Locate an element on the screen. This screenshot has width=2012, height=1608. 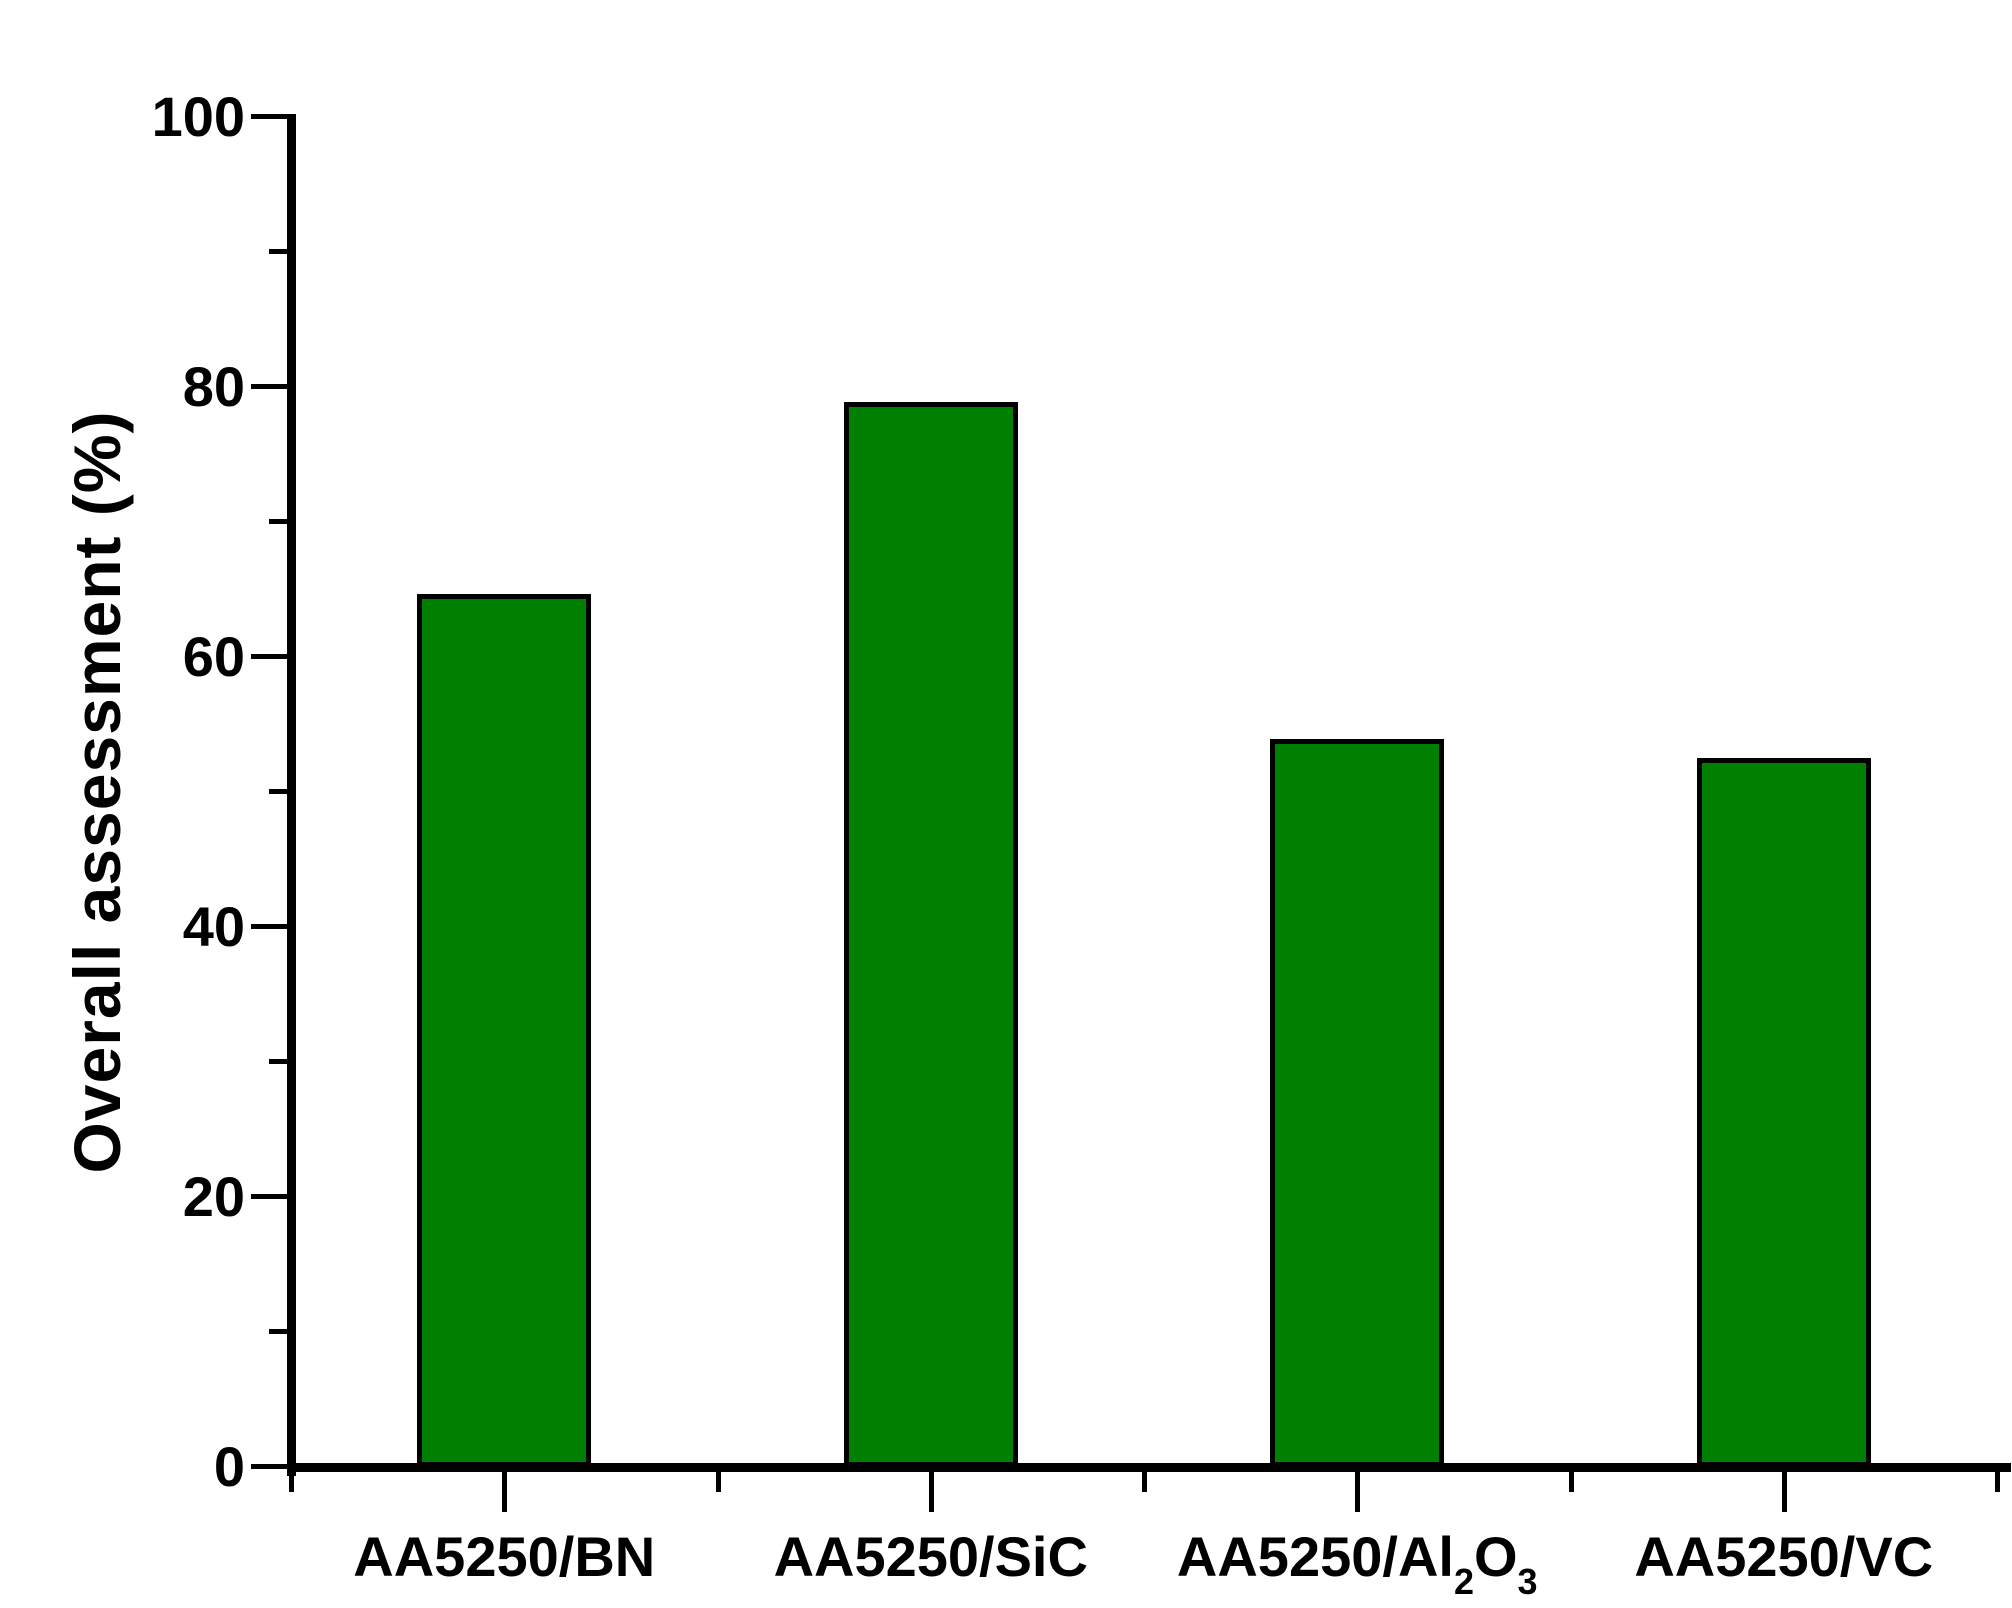
y-tick-label: 80 is located at coordinates (213, 386).